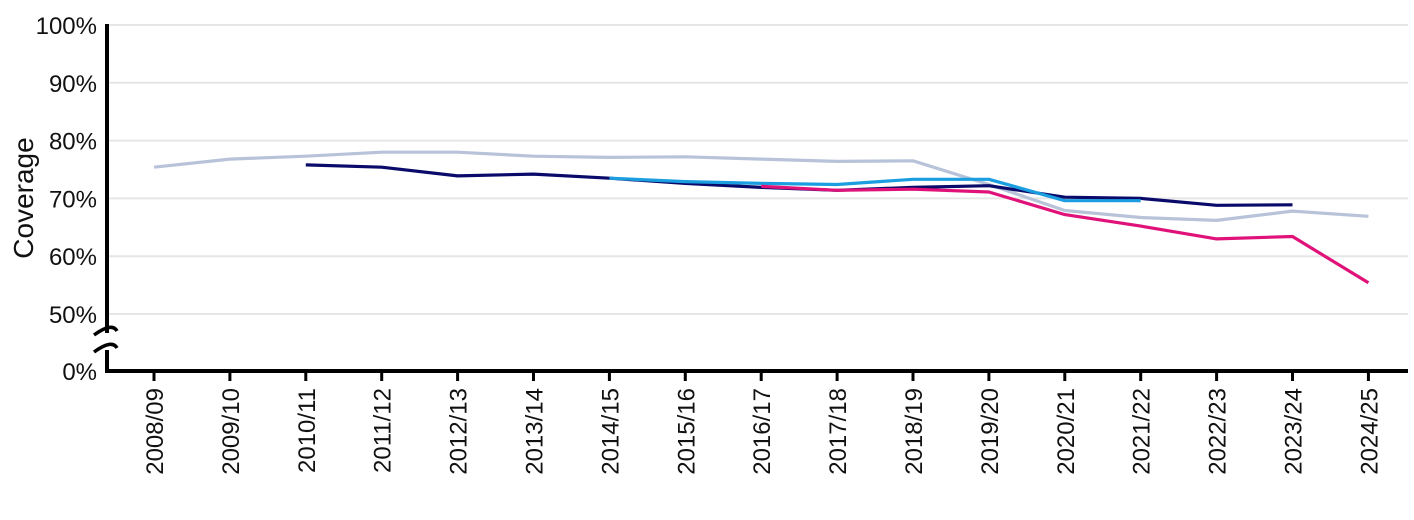 This screenshot has width=1414, height=520. What do you see at coordinates (73, 199) in the screenshot?
I see `y-tick-label: 70%` at bounding box center [73, 199].